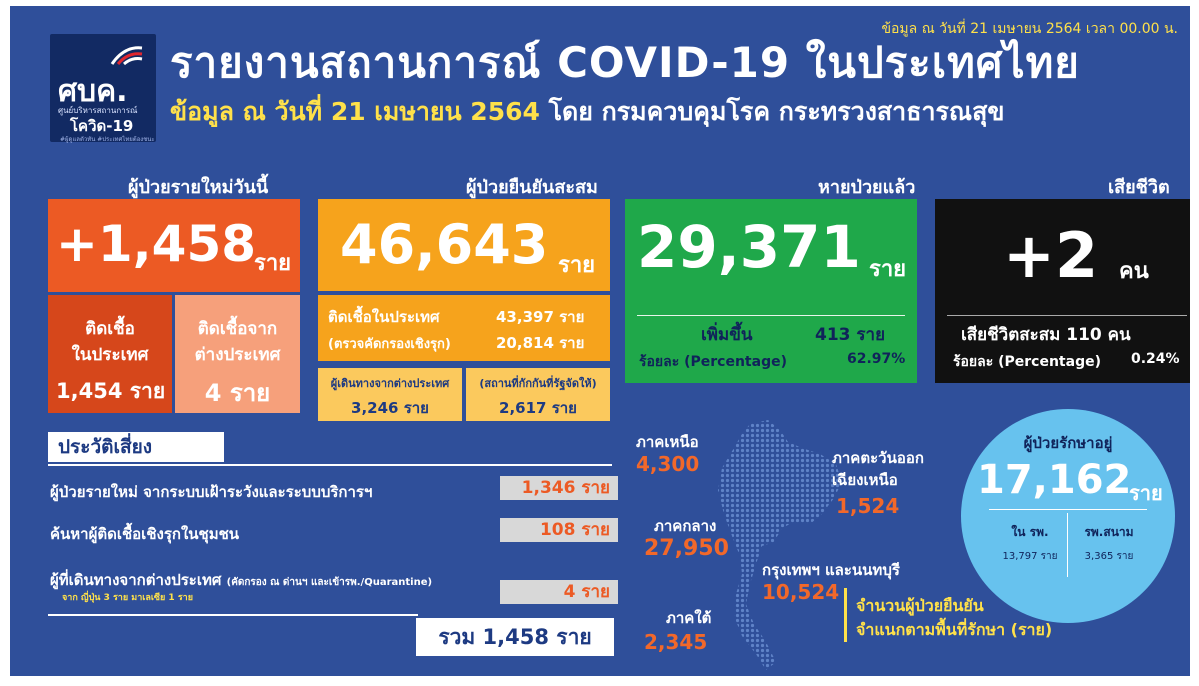  Describe the element at coordinates (1109, 532) in the screenshot. I see `treating-field-label: รพ.สนาม` at that location.